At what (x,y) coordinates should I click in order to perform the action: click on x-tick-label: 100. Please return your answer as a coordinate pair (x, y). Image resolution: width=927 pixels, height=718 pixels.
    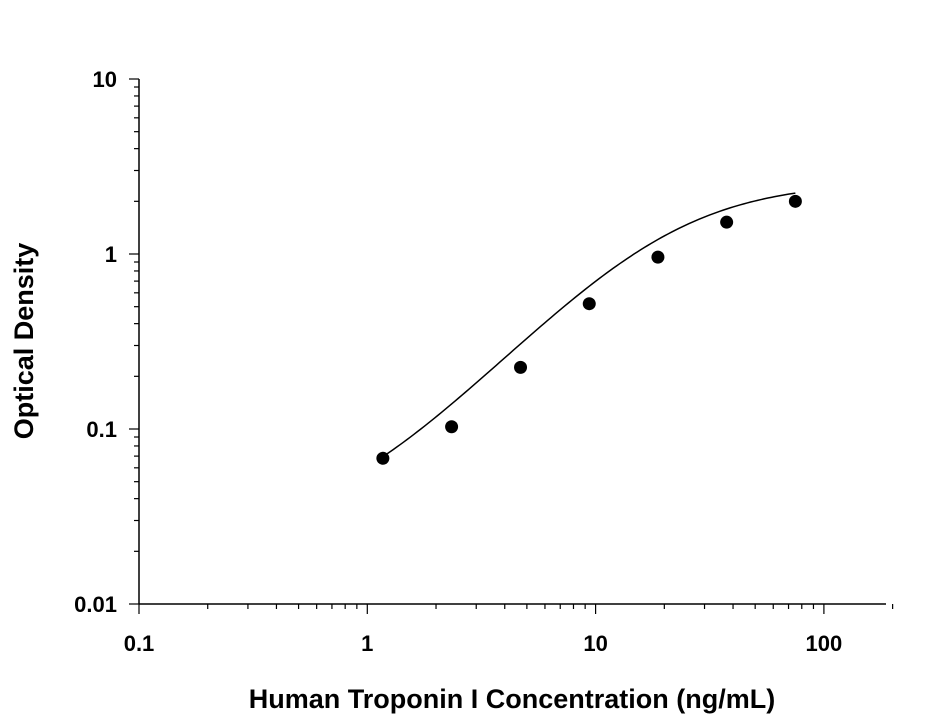
    Looking at the image, I should click on (824, 643).